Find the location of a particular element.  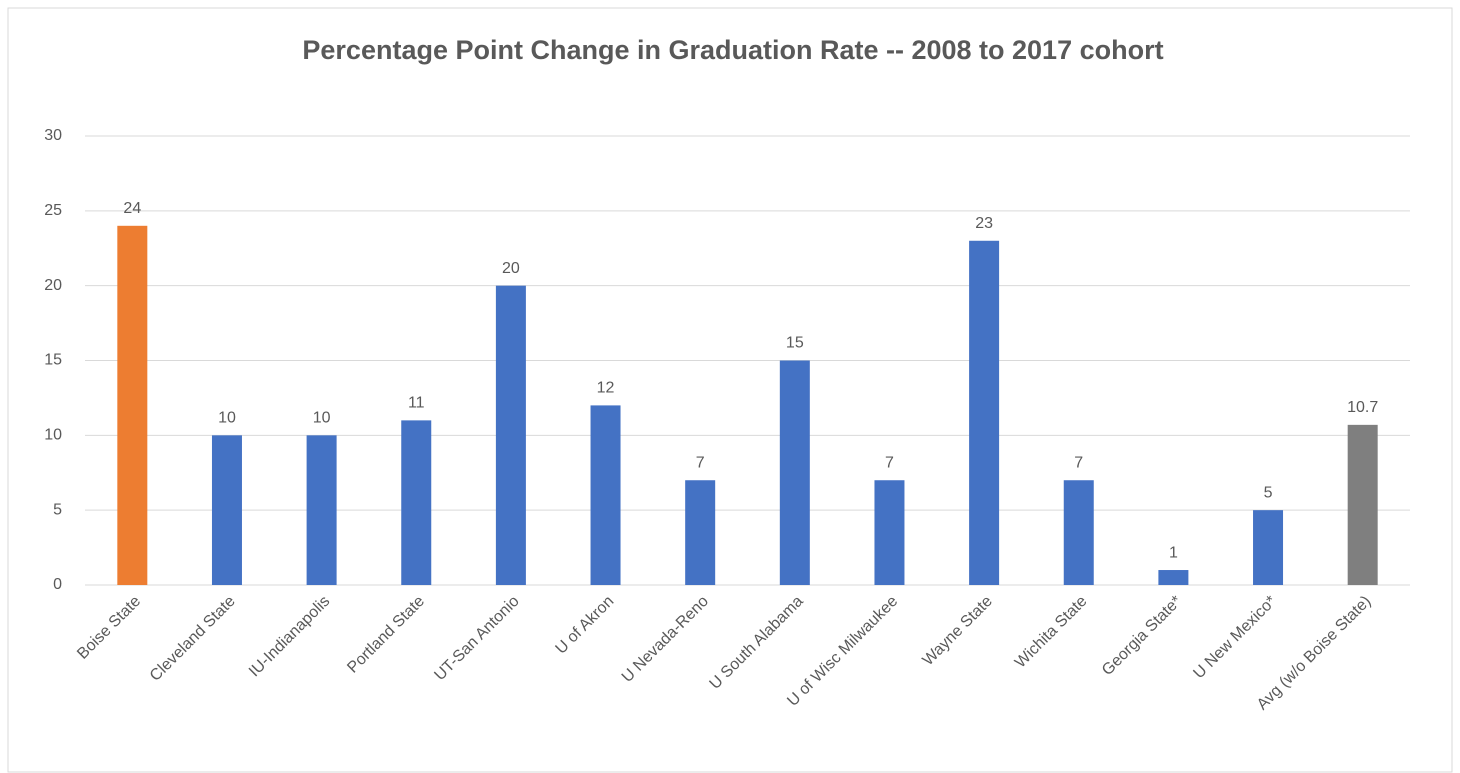

y-tick-label: 25 is located at coordinates (53, 210).